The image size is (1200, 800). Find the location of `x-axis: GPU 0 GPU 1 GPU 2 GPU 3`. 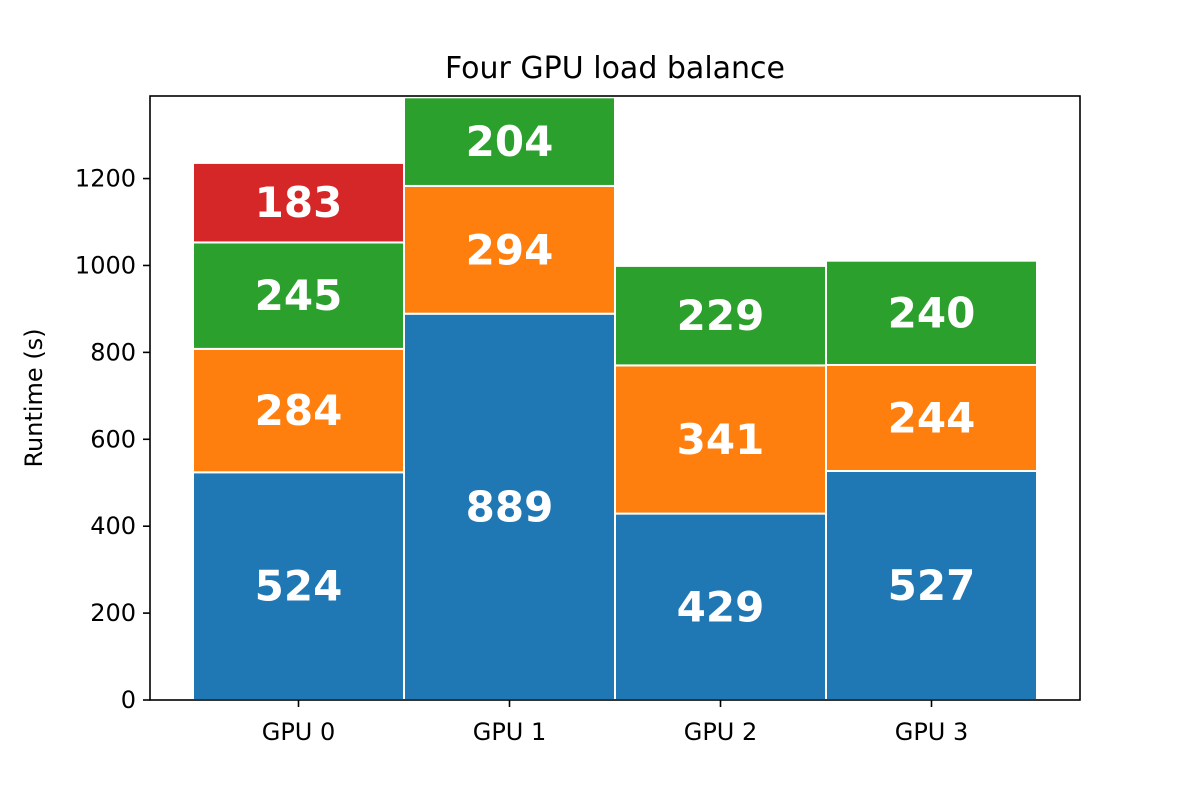

x-axis: GPU 0 GPU 1 GPU 2 GPU 3 is located at coordinates (615, 723).